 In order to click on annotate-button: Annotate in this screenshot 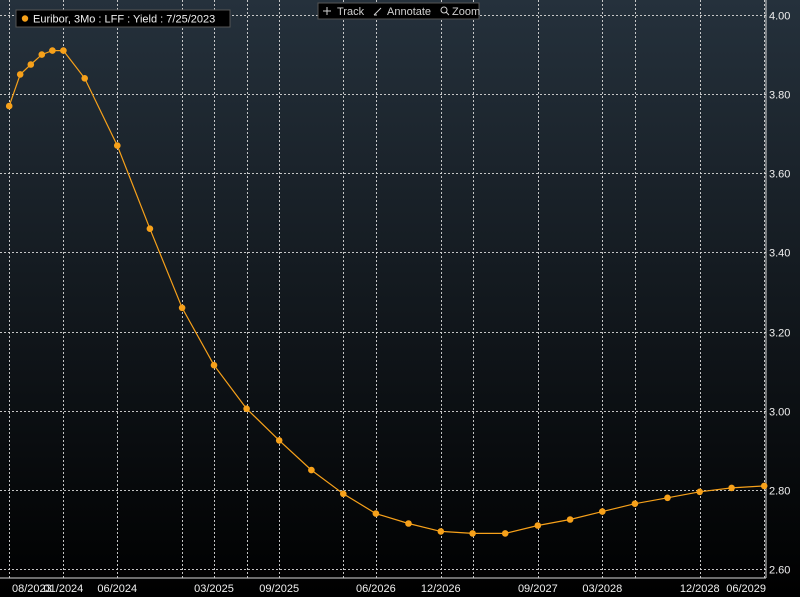, I will do `click(402, 12)`.